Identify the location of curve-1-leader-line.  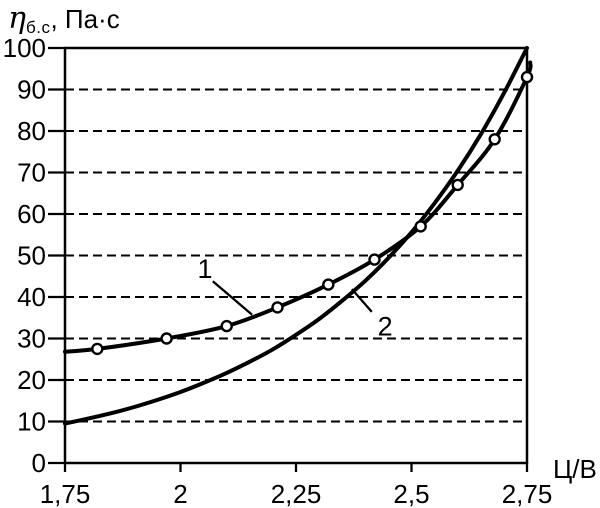
(232, 298).